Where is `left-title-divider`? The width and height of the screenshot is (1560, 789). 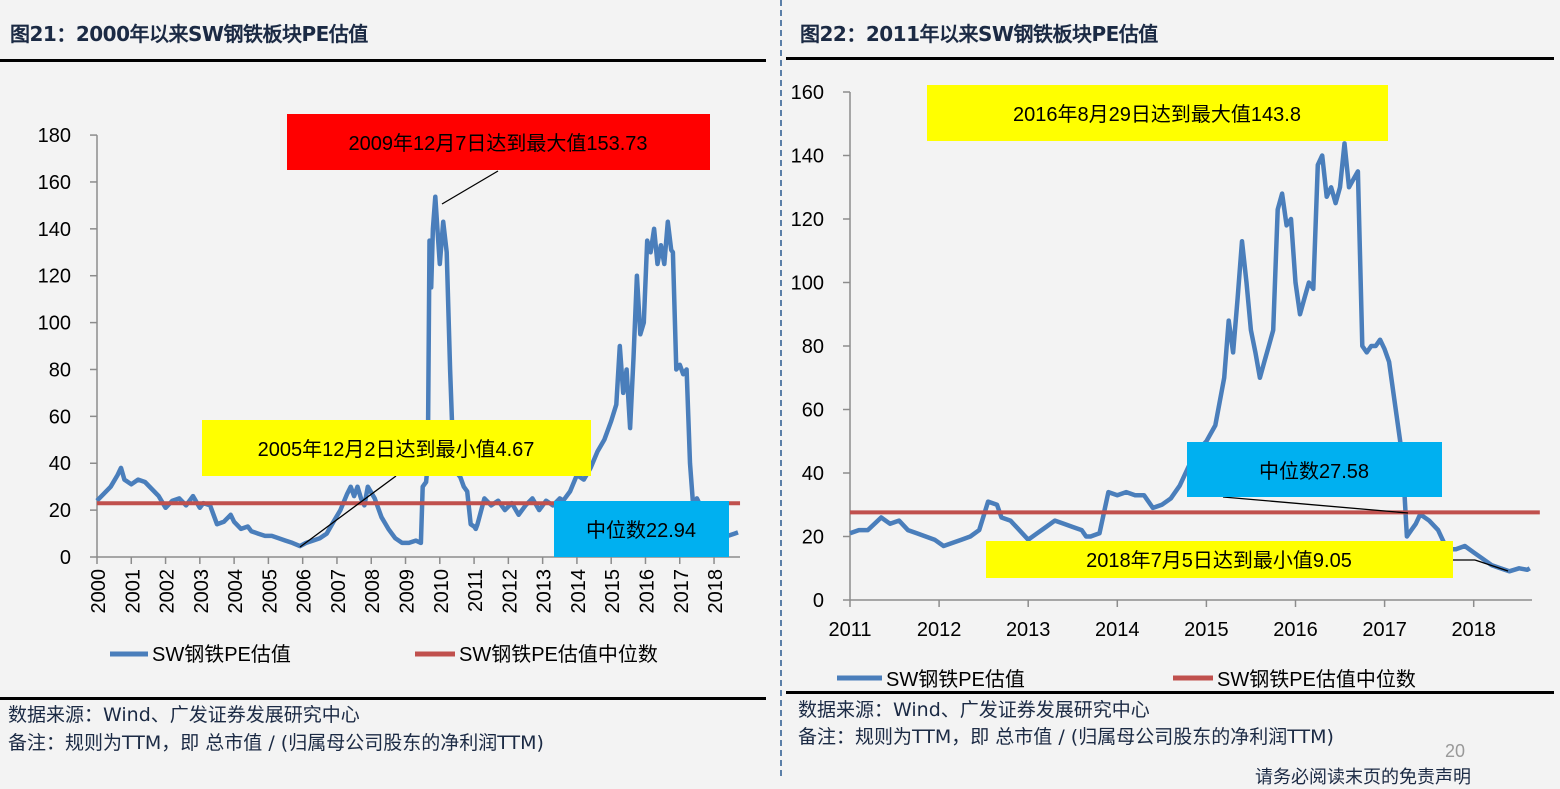
left-title-divider is located at coordinates (383, 60).